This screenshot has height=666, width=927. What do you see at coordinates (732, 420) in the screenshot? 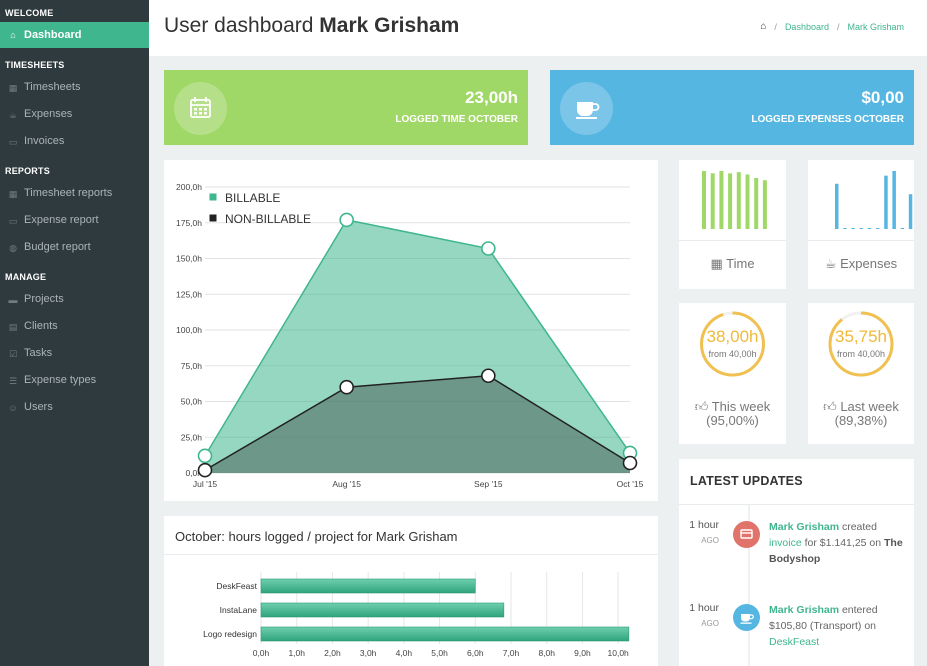
I see `this-week-pct: (95,00%)` at bounding box center [732, 420].